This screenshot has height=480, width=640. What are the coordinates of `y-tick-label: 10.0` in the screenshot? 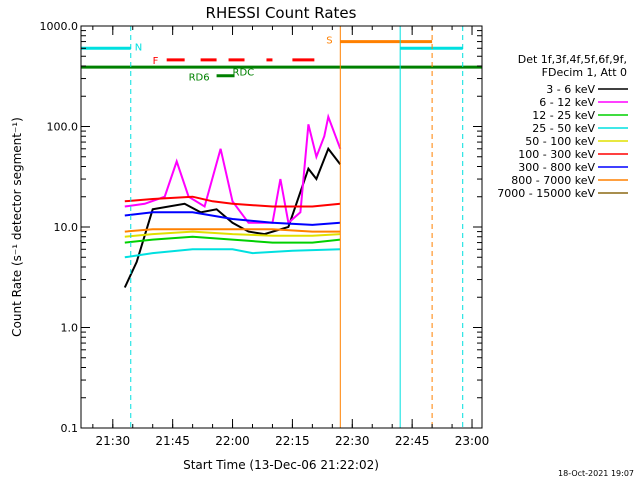 It's located at (66, 227).